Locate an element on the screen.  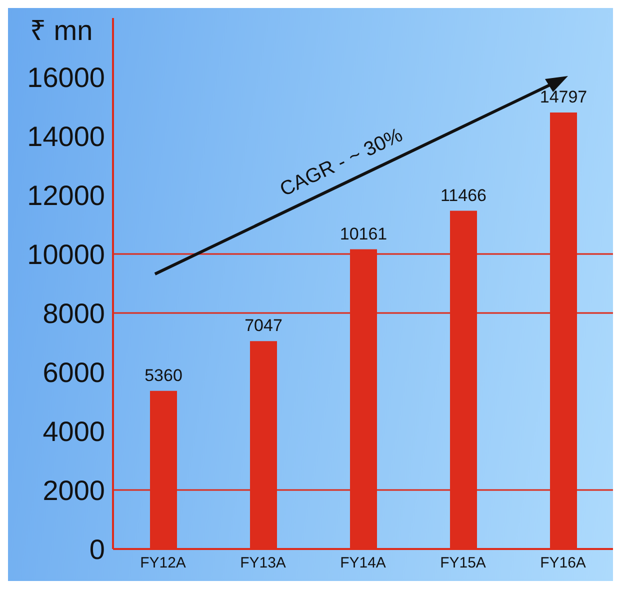
x-tick-label: FY16A is located at coordinates (563, 563).